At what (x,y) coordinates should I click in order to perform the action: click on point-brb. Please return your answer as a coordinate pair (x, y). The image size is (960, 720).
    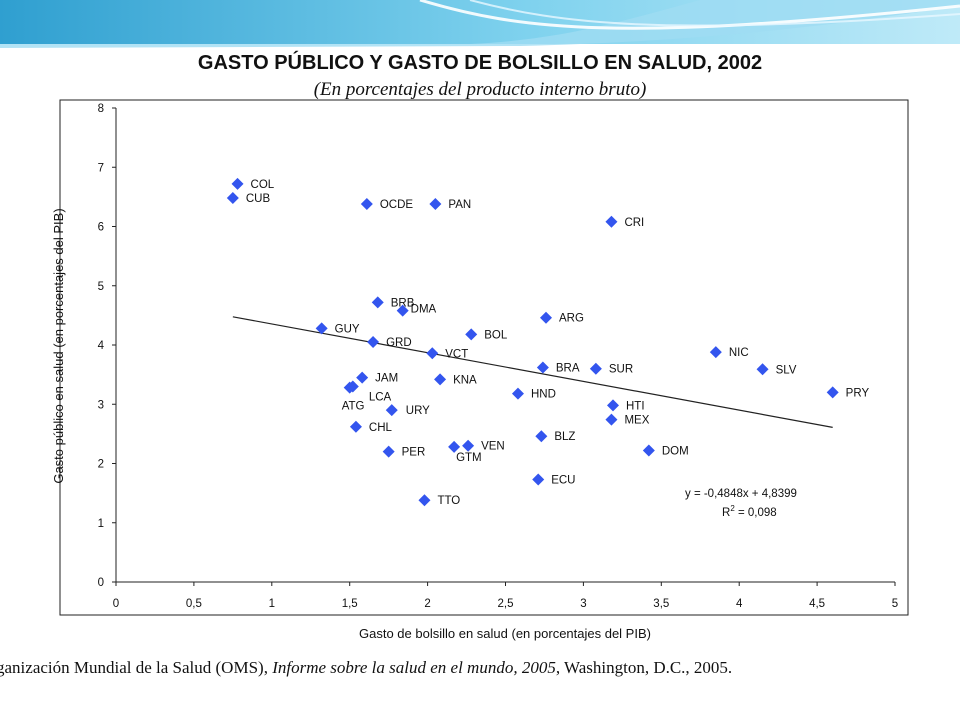
    Looking at the image, I should click on (377, 302).